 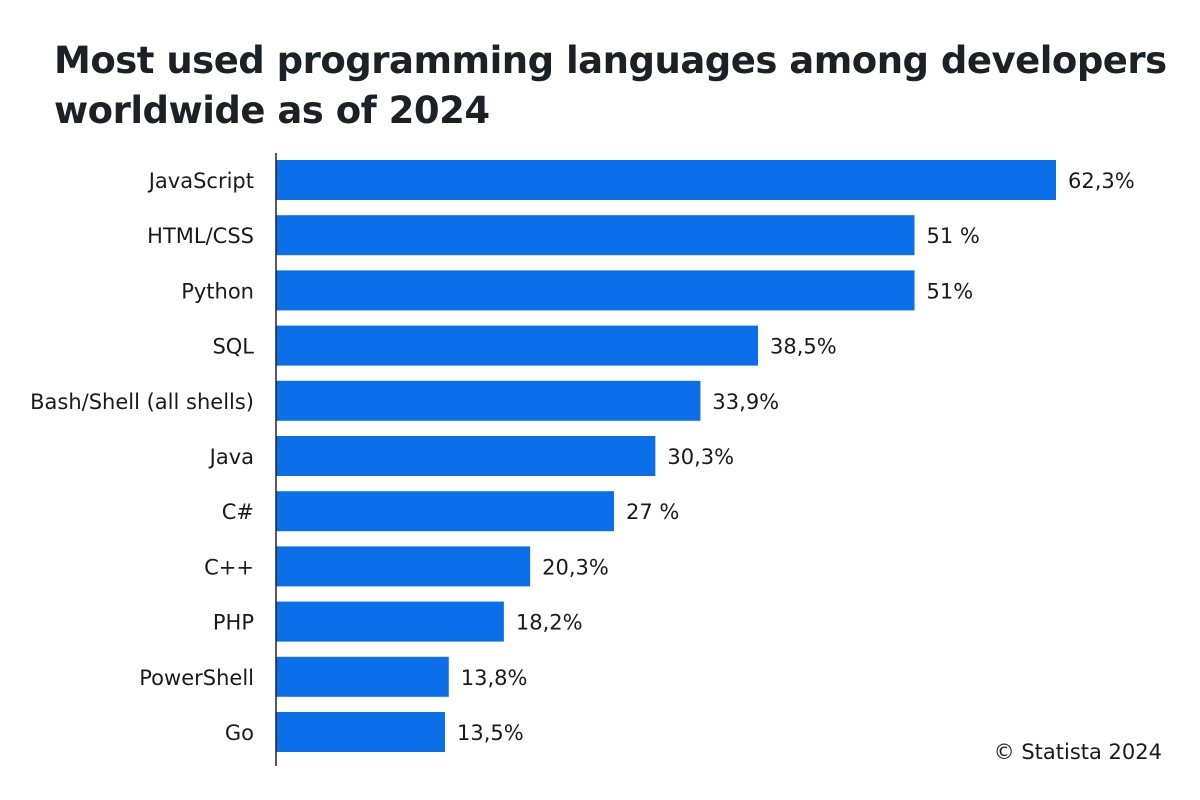 What do you see at coordinates (950, 291) in the screenshot?
I see `value-label: 51%` at bounding box center [950, 291].